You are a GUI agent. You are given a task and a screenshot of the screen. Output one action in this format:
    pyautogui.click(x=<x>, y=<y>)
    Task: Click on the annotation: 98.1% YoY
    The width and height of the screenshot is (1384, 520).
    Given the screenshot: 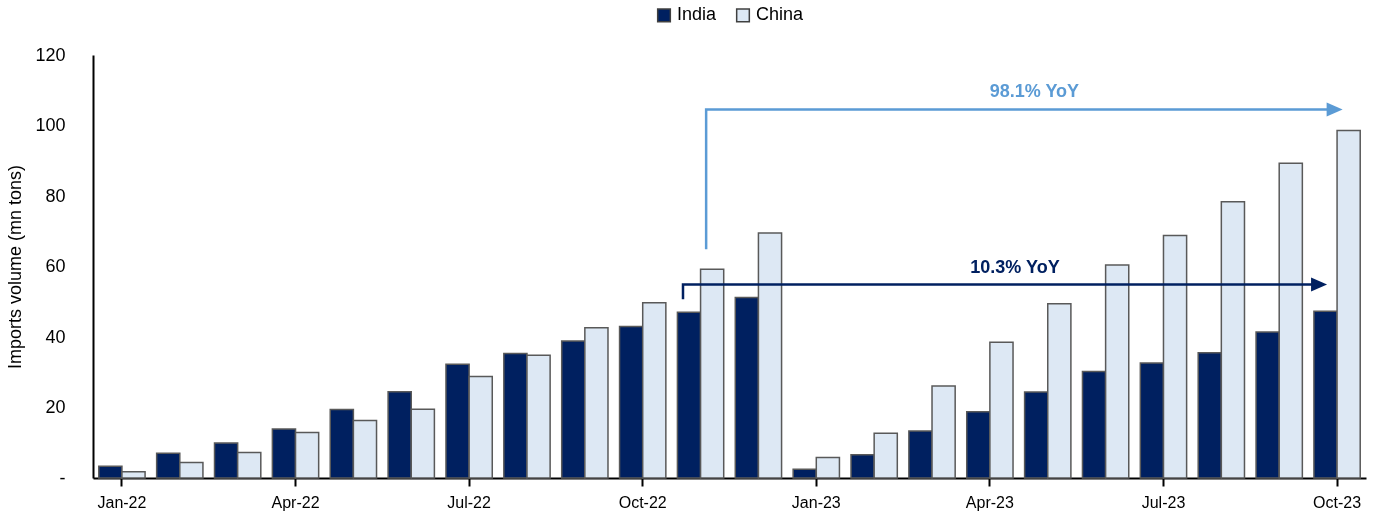 What is the action you would take?
    pyautogui.click(x=1034, y=91)
    